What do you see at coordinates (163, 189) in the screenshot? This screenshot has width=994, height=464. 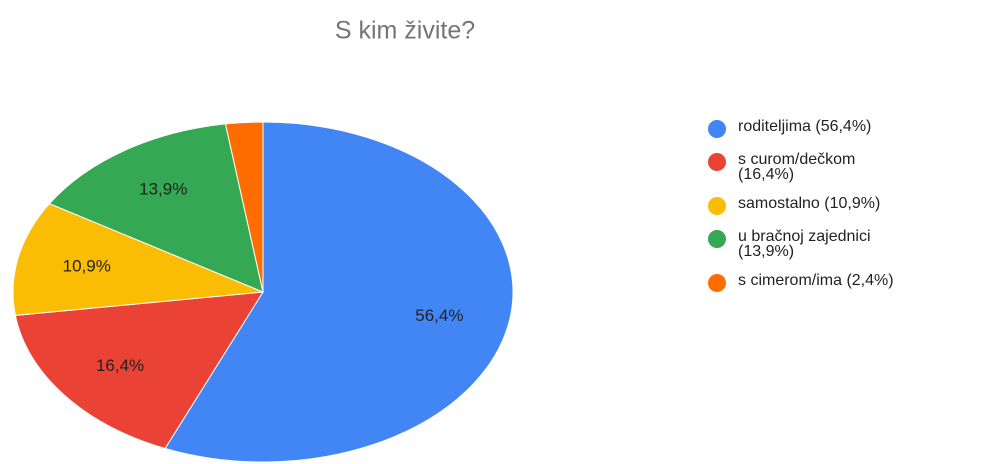 I see `slice-label: 13,9%` at bounding box center [163, 189].